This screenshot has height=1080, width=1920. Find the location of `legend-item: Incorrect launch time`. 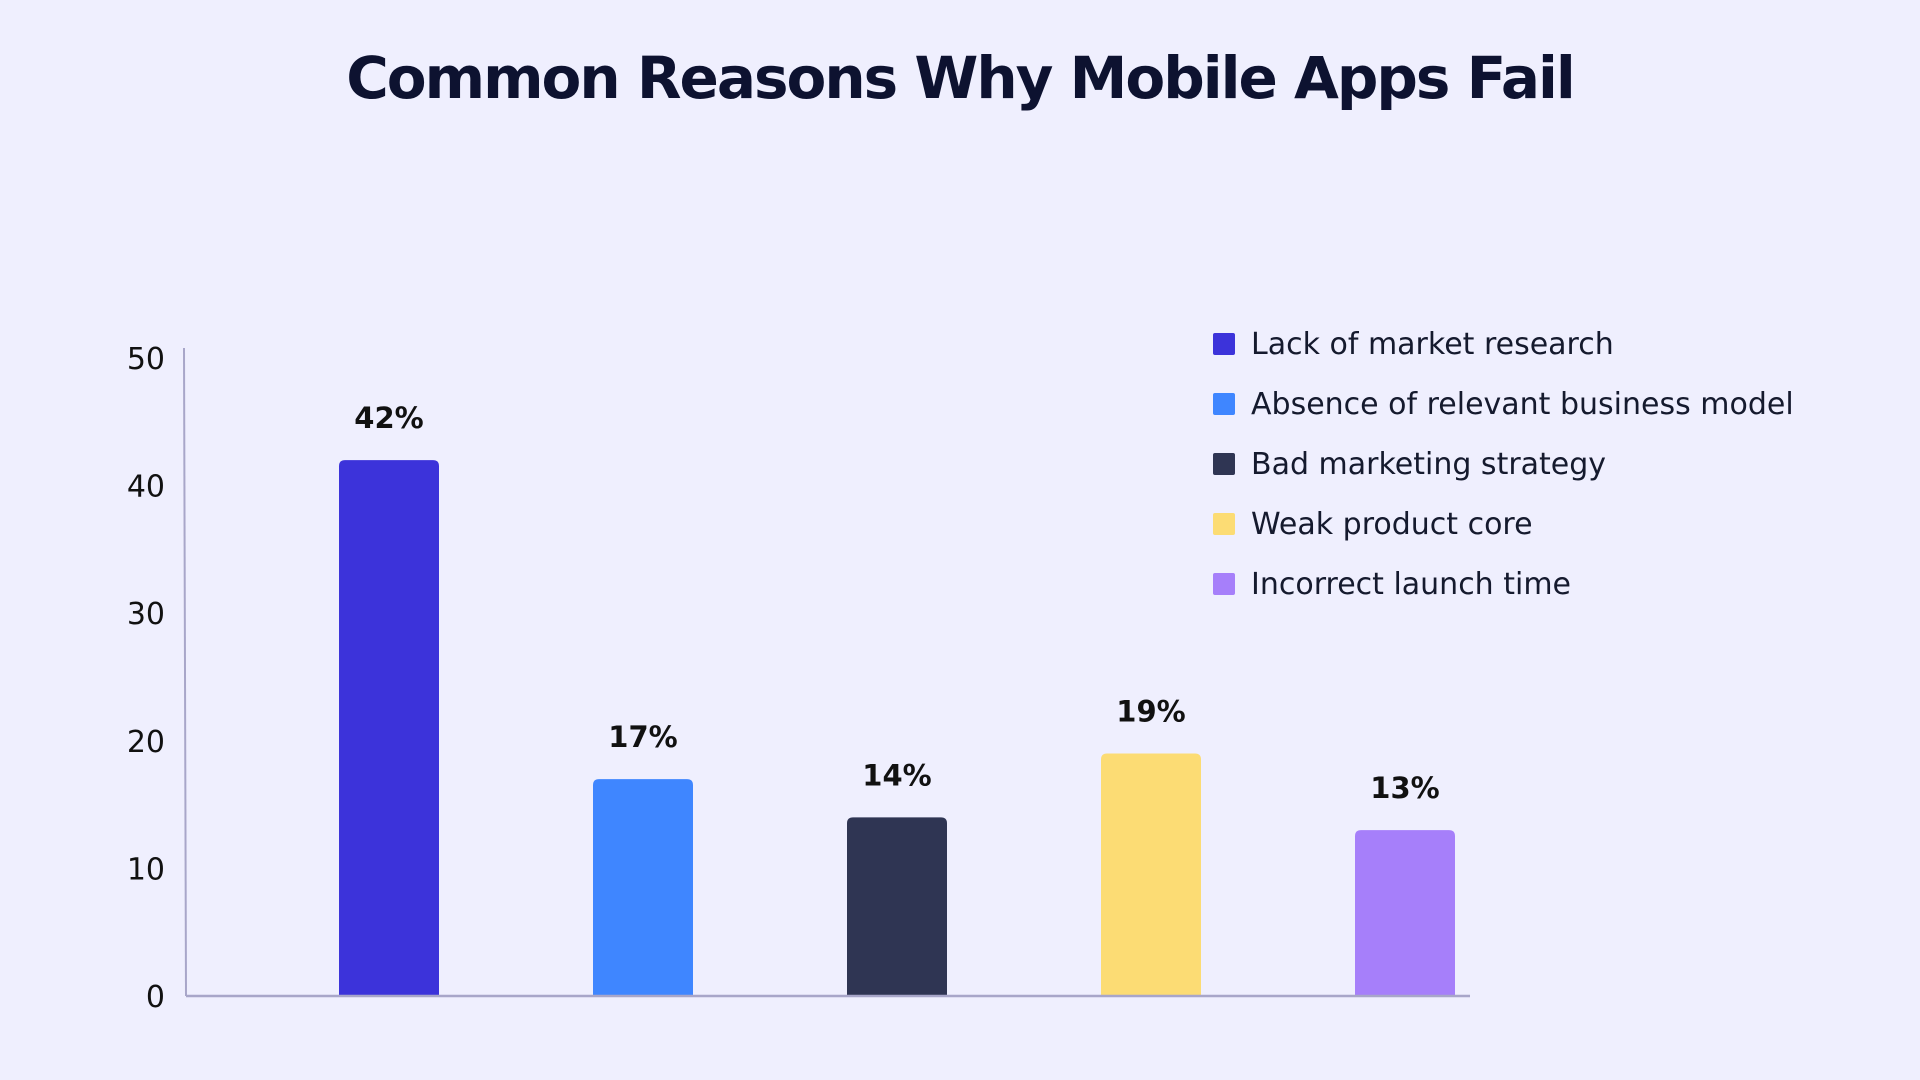

legend-item: Incorrect launch time is located at coordinates (1503, 584).